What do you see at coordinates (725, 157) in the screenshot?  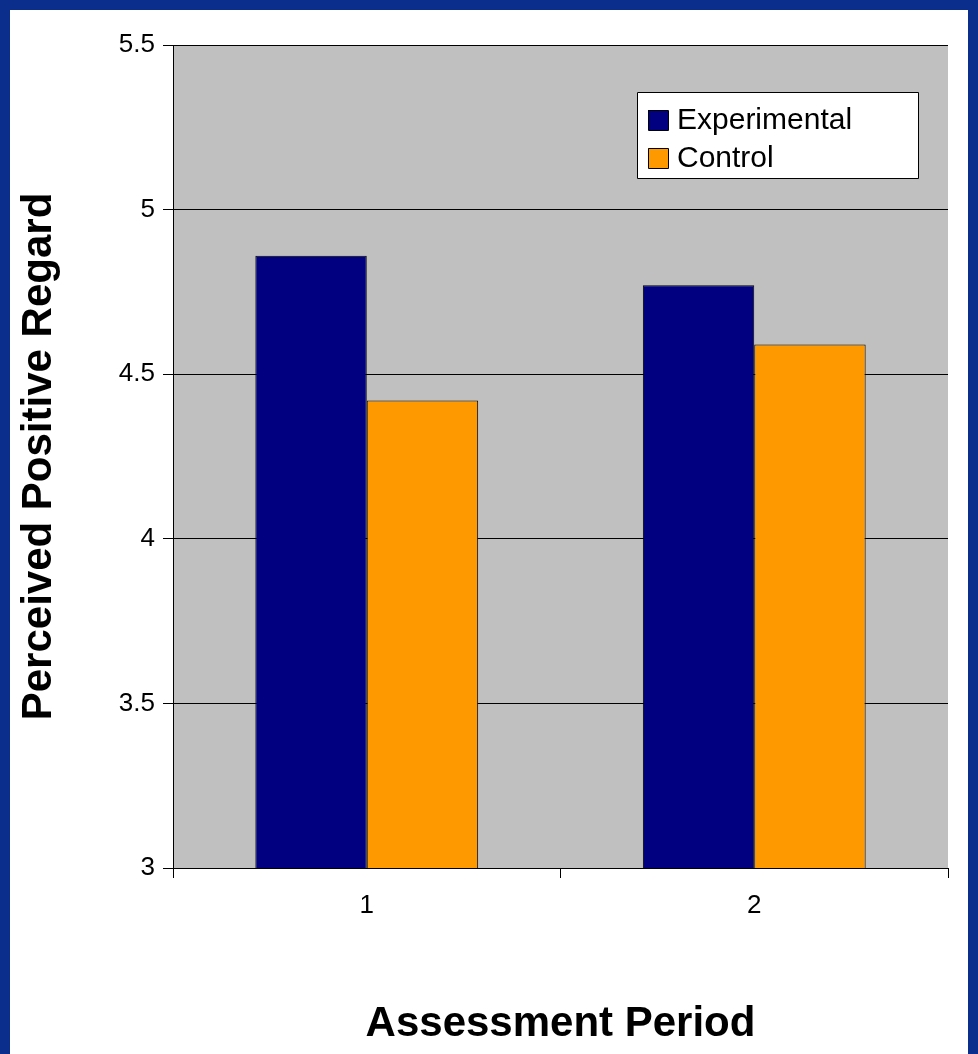 I see `legend-label: Control` at bounding box center [725, 157].